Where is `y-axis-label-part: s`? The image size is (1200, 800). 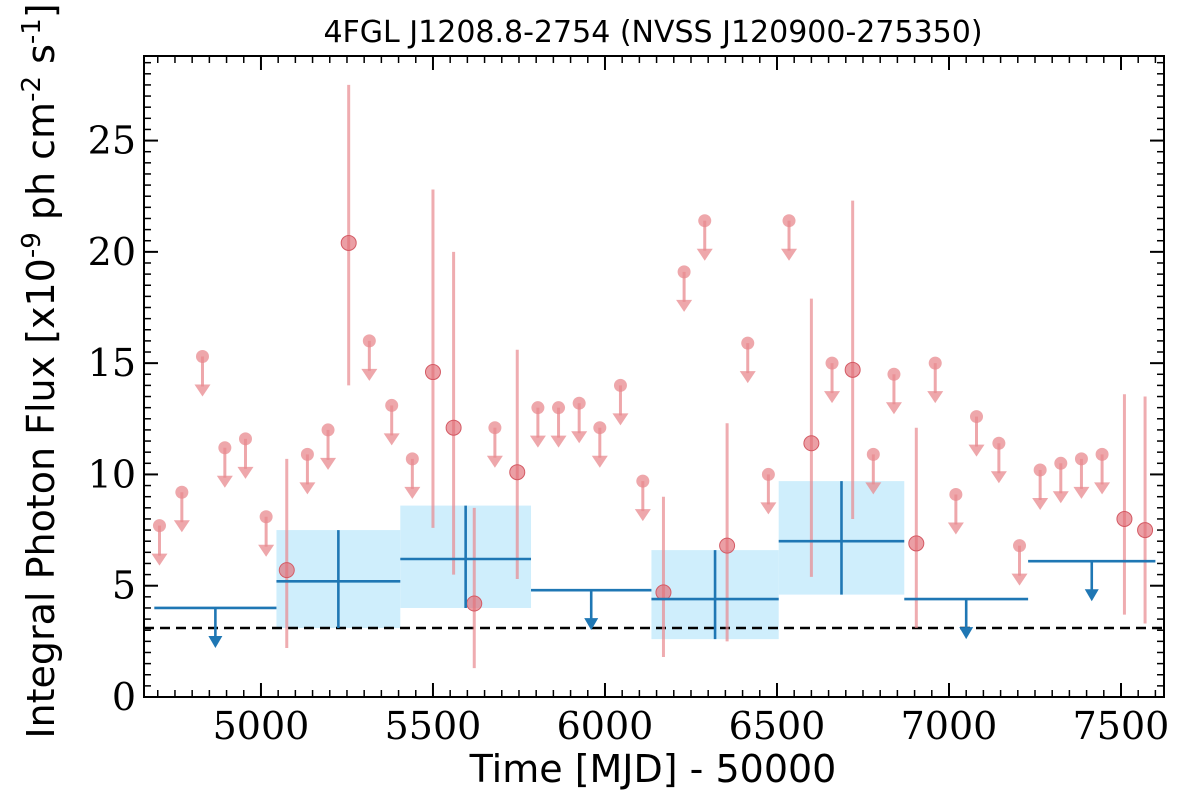
y-axis-label-part: s is located at coordinates (41, 60).